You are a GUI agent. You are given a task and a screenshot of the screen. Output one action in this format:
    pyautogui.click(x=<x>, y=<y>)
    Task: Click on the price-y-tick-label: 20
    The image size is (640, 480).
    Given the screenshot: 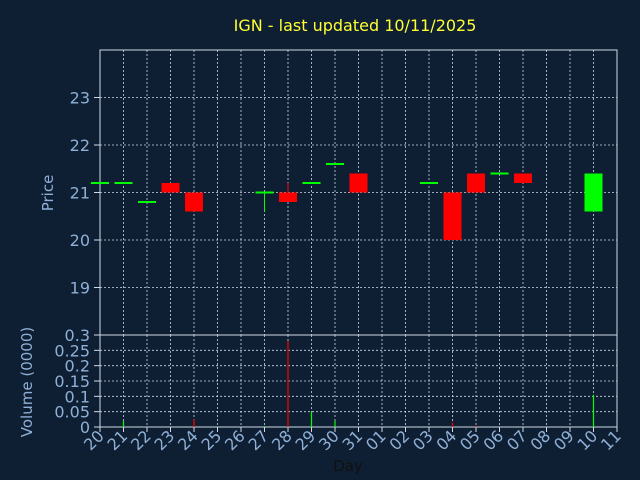 What is the action you would take?
    pyautogui.click(x=80, y=240)
    